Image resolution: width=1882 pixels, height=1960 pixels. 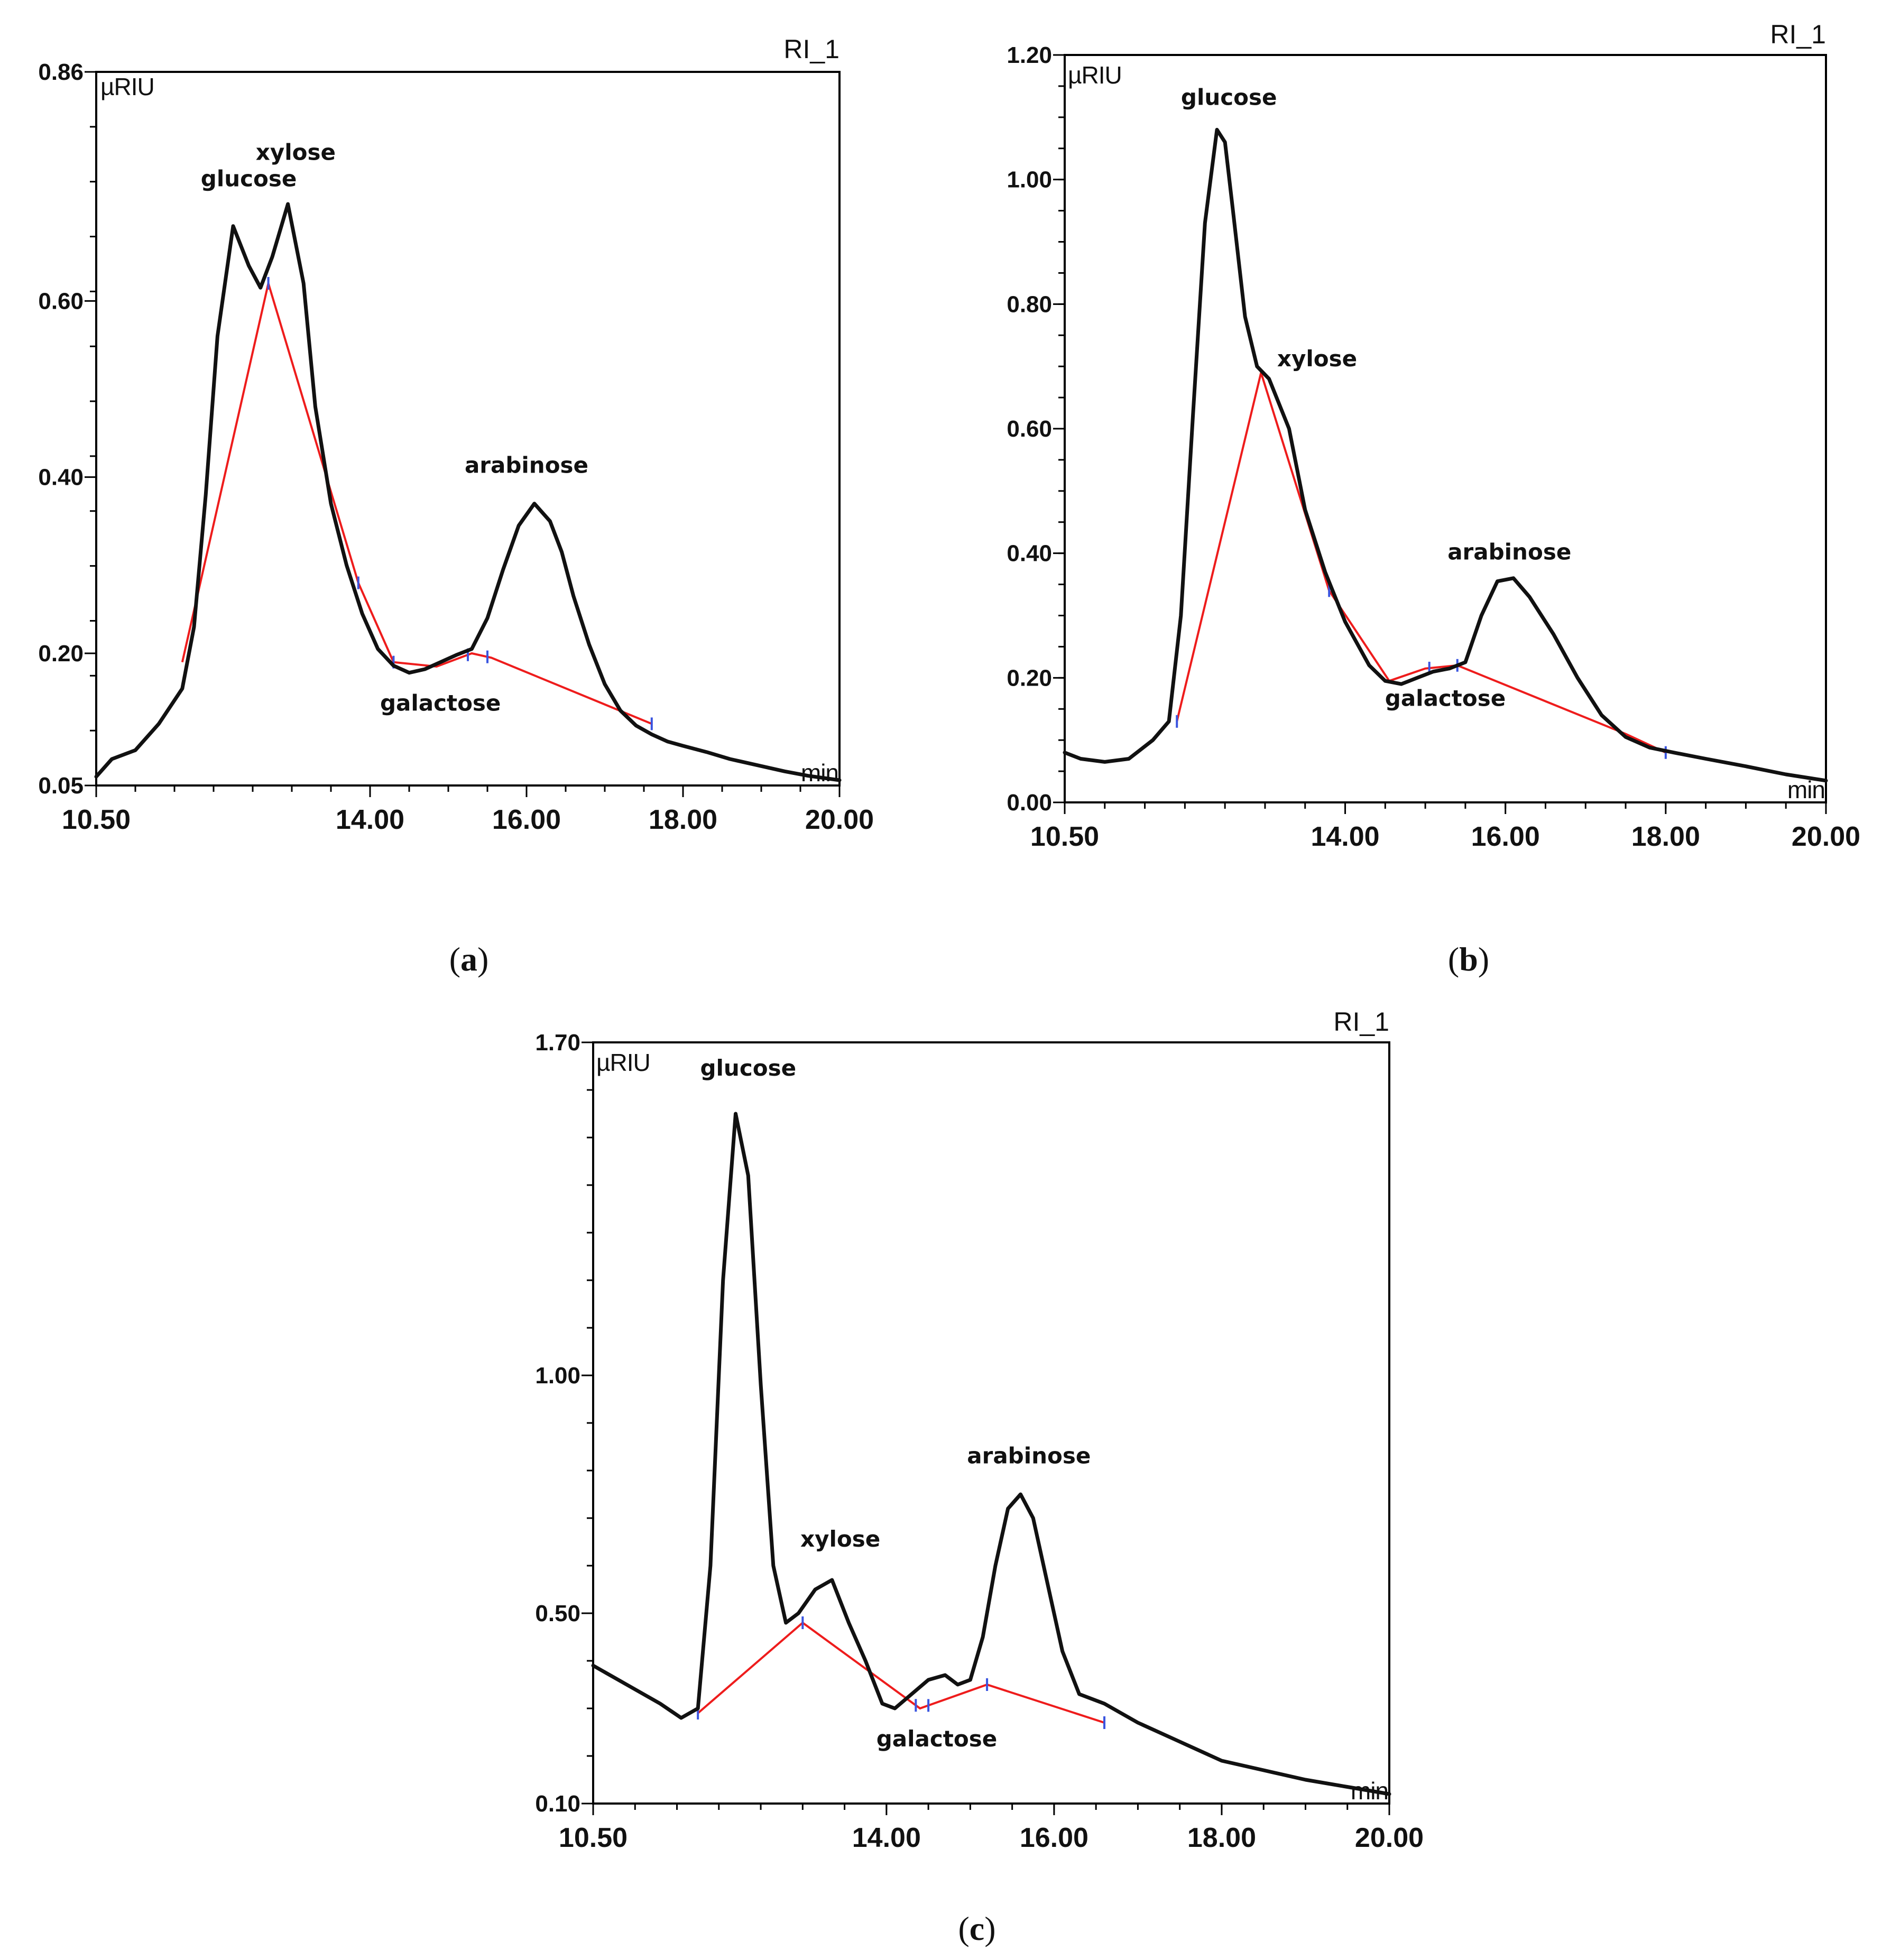 I want to click on y-ticks: 0.10 0.50 1.00 1.70, so click(x=564, y=1423).